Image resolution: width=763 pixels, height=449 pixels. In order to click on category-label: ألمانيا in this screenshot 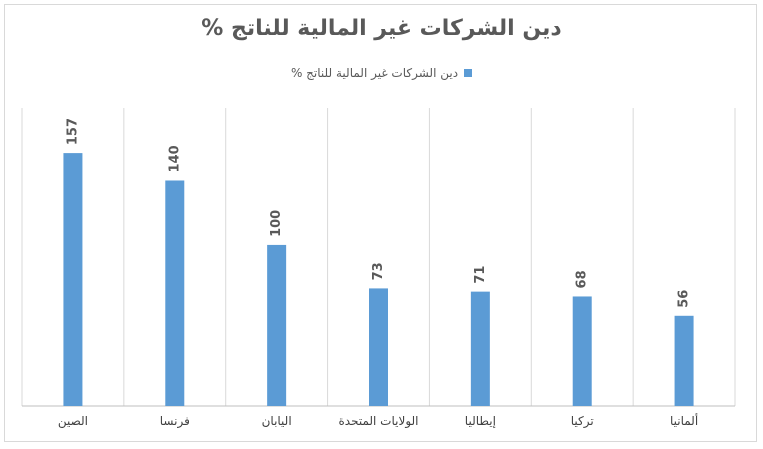, I will do `click(684, 420)`.